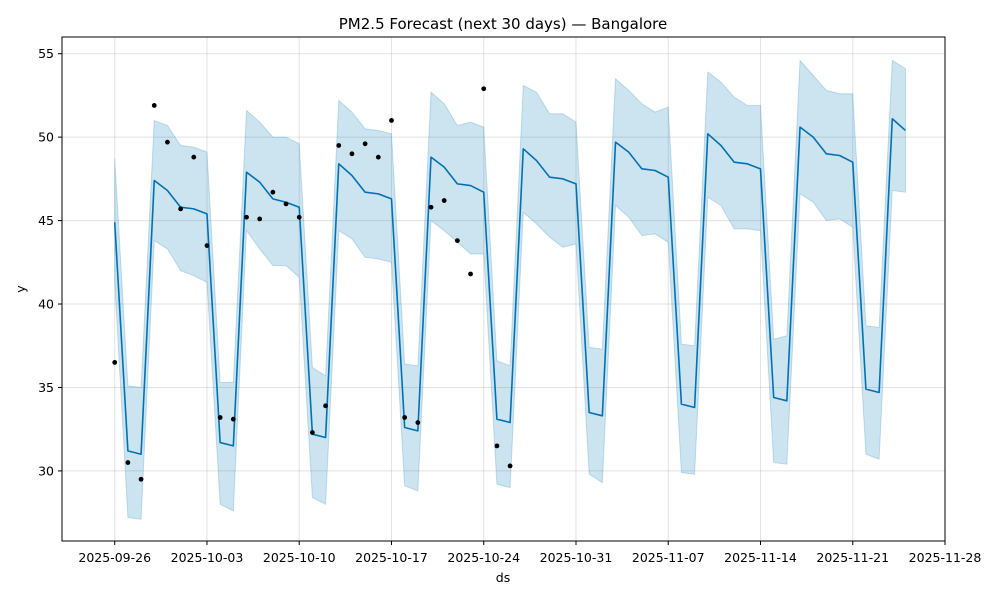 This screenshot has width=1000, height=600. Describe the element at coordinates (483, 557) in the screenshot. I see `x-tick-label: 2025-10-24` at that location.